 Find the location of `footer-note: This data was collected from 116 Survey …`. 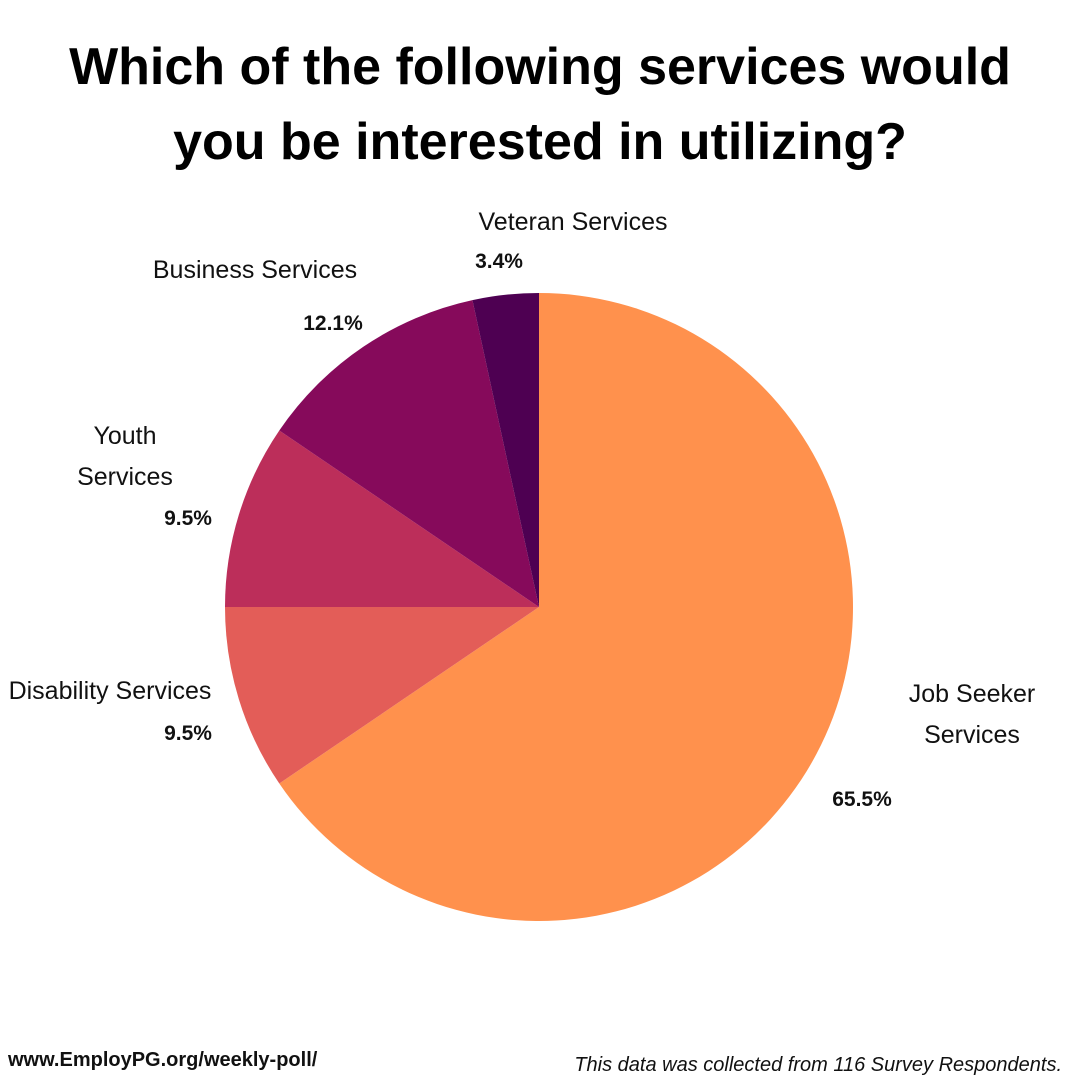

footer-note: This data was collected from 116 Survey … is located at coordinates (818, 1065).